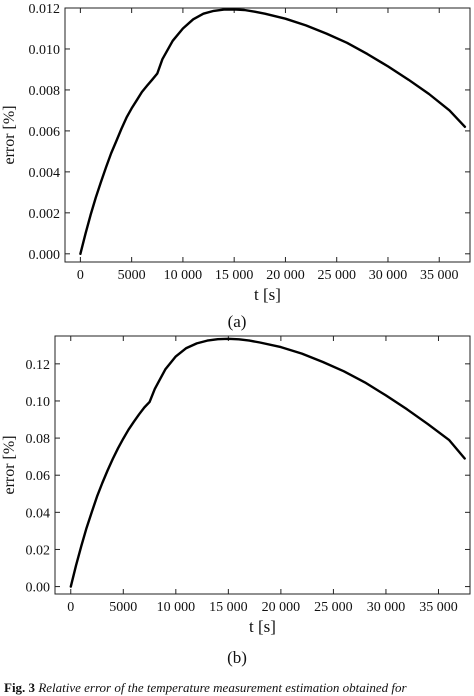  Describe the element at coordinates (38, 402) in the screenshot. I see `y-tick-label: 0.10` at that location.